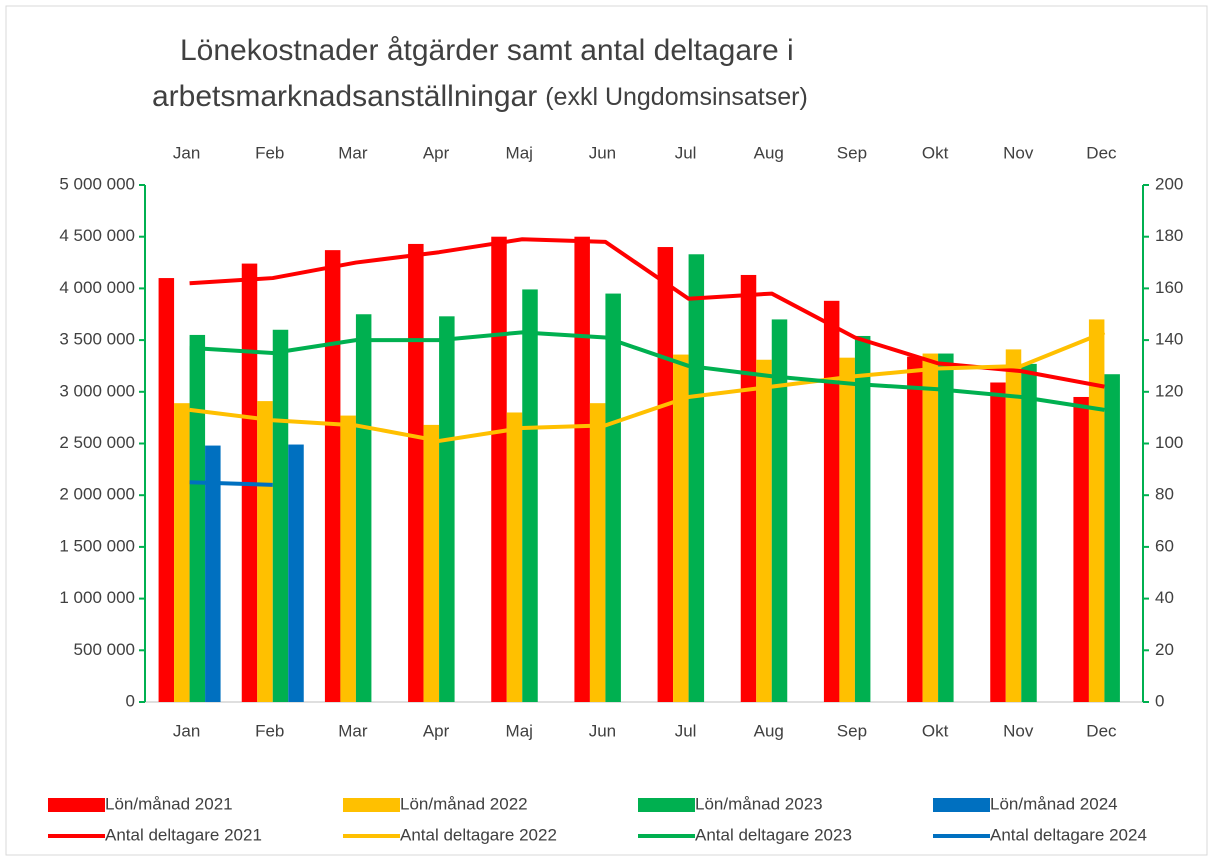 This screenshot has height=866, width=1213. What do you see at coordinates (759, 803) in the screenshot?
I see `legend-label: Lön/månad 2023` at bounding box center [759, 803].